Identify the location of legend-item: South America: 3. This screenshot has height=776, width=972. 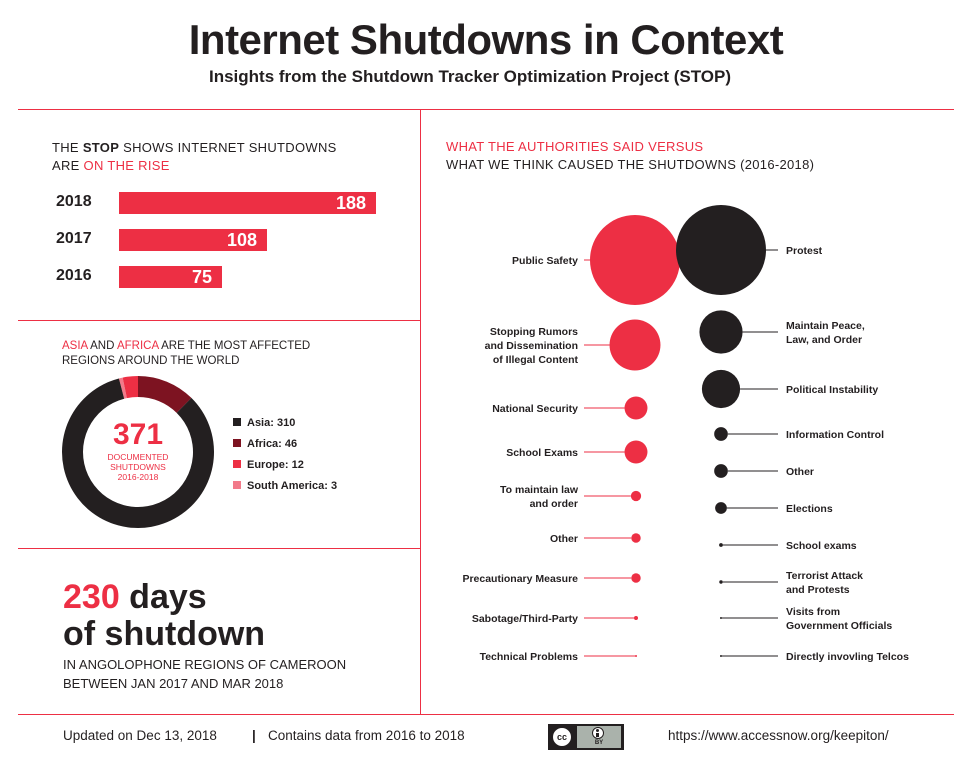
(318, 486).